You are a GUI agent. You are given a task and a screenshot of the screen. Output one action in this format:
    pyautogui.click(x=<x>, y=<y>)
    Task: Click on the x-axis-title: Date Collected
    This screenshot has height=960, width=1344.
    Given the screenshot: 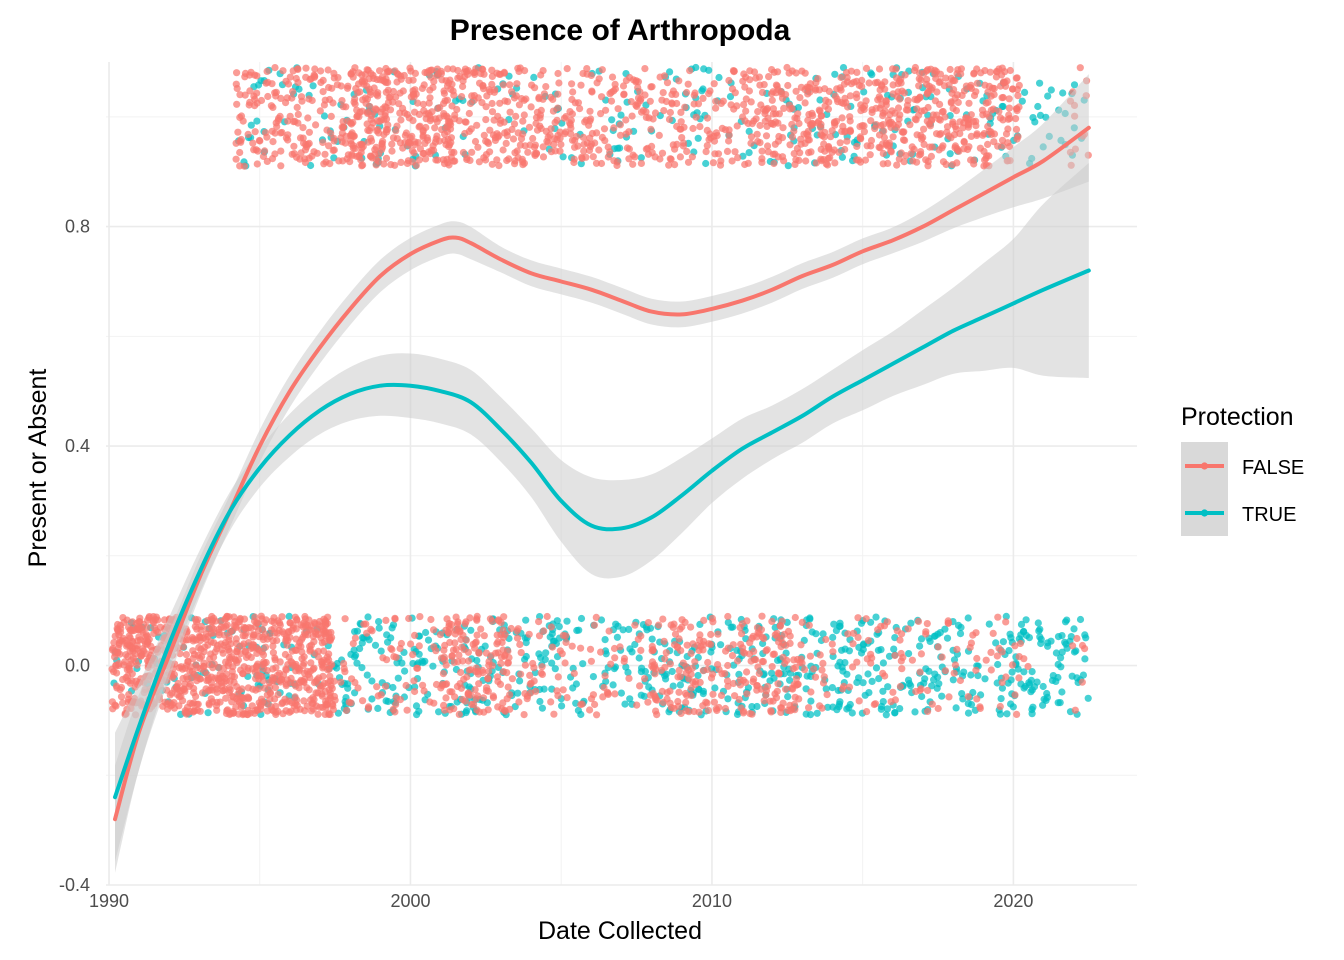 What is the action you would take?
    pyautogui.click(x=620, y=931)
    